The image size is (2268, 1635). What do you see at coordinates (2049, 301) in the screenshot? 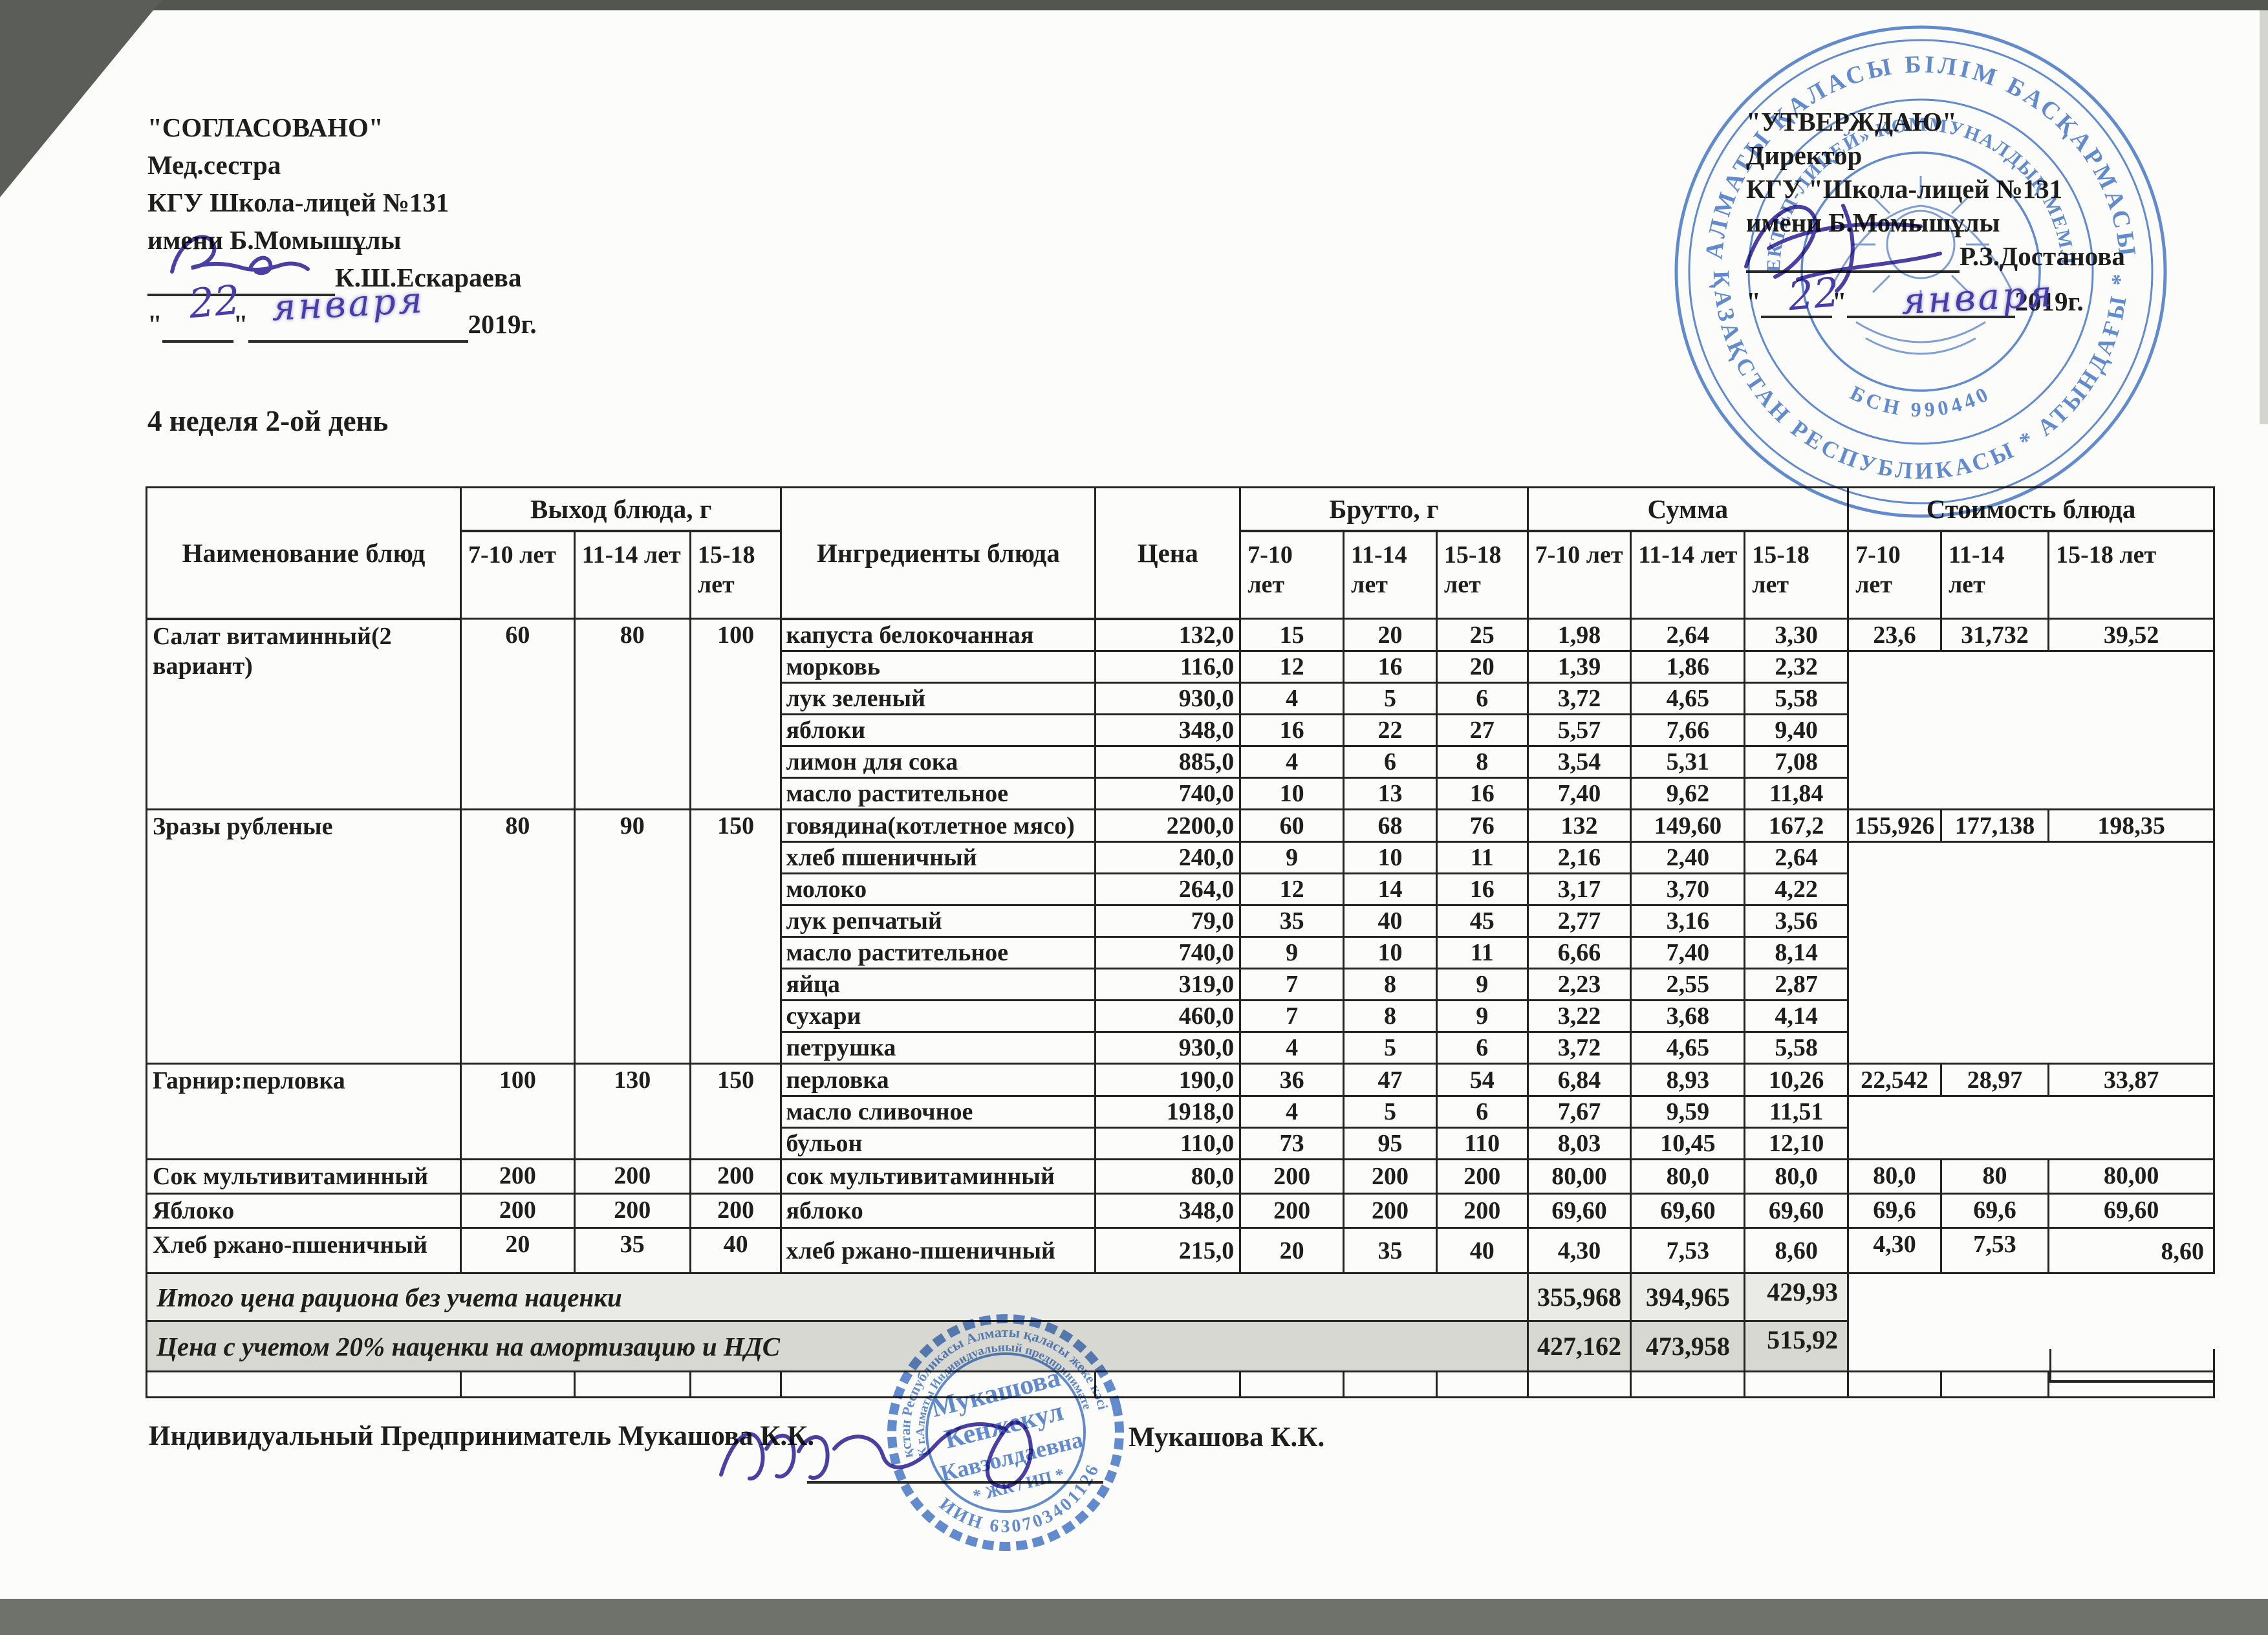
I see `approved-year: 2019г.` at bounding box center [2049, 301].